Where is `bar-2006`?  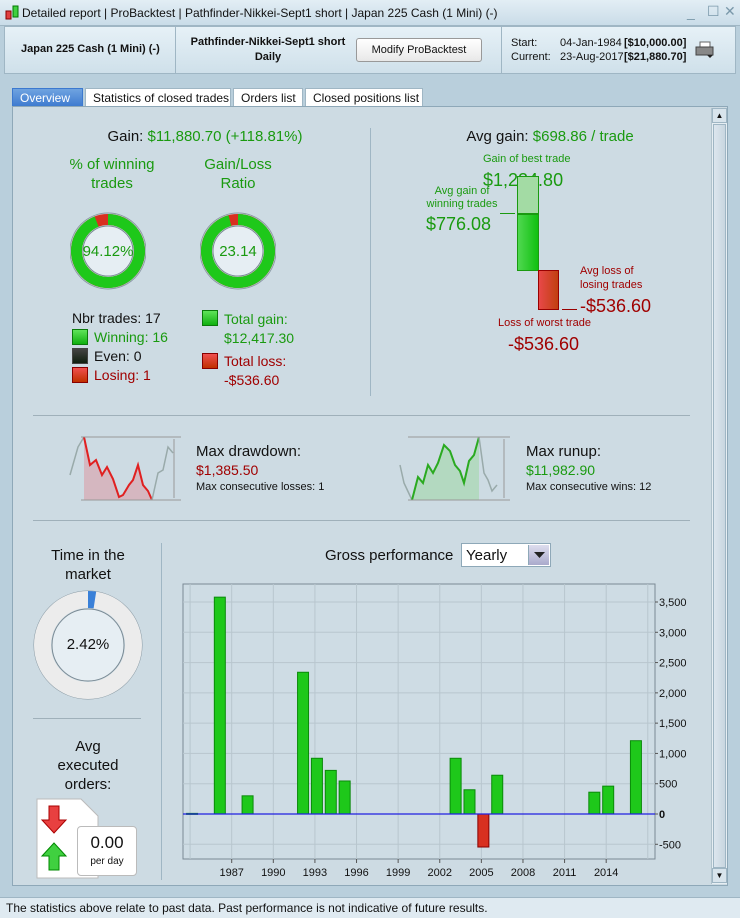 bar-2006 is located at coordinates (497, 794).